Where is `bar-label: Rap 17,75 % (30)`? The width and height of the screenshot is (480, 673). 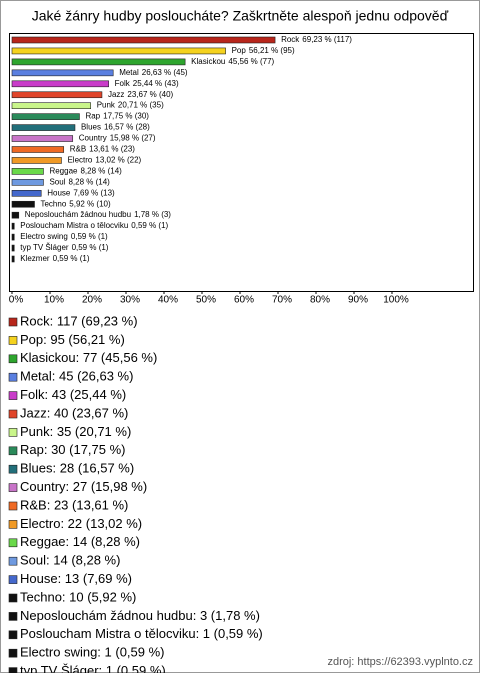
bar-label: Rap 17,75 % (30) is located at coordinates (117, 116).